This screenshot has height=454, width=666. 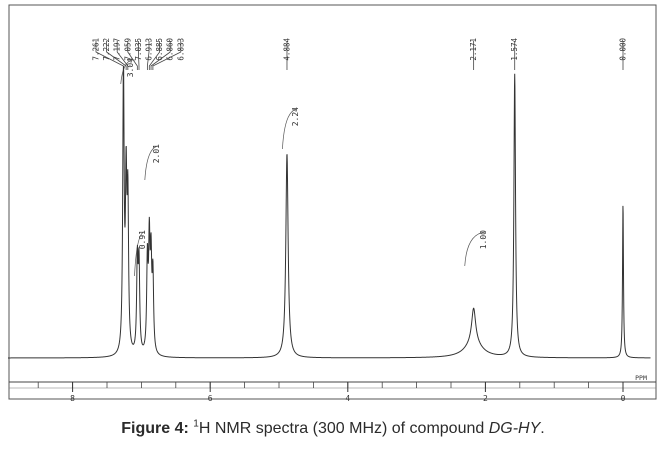 What do you see at coordinates (72, 398) in the screenshot?
I see `x-tick-label: 8` at bounding box center [72, 398].